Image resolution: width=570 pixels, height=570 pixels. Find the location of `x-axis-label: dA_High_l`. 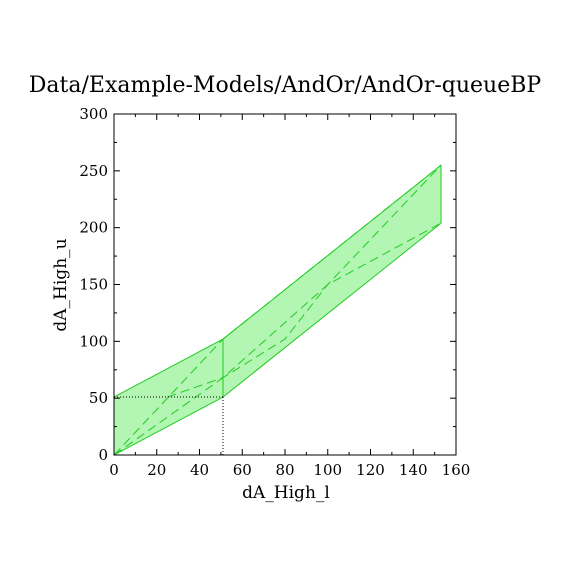

x-axis-label: dA_High_l is located at coordinates (286, 493).